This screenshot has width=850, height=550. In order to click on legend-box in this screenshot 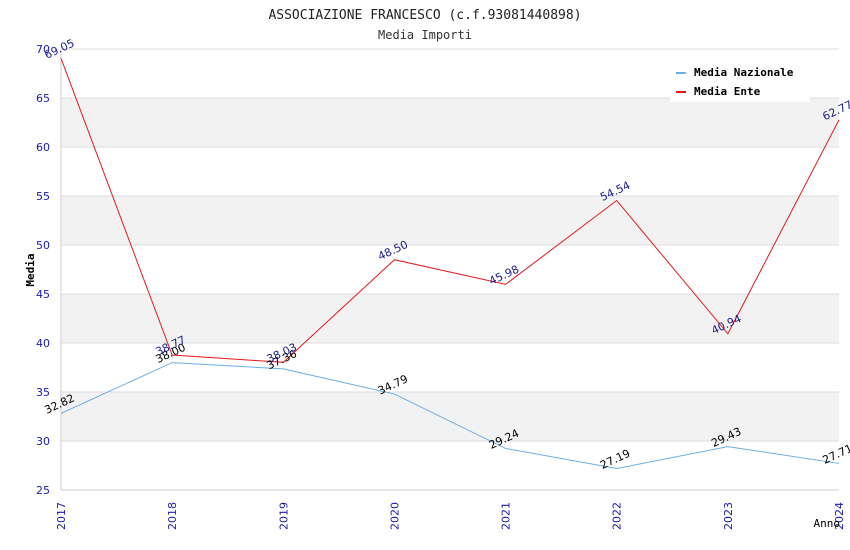, I will do `click(740, 81)`.